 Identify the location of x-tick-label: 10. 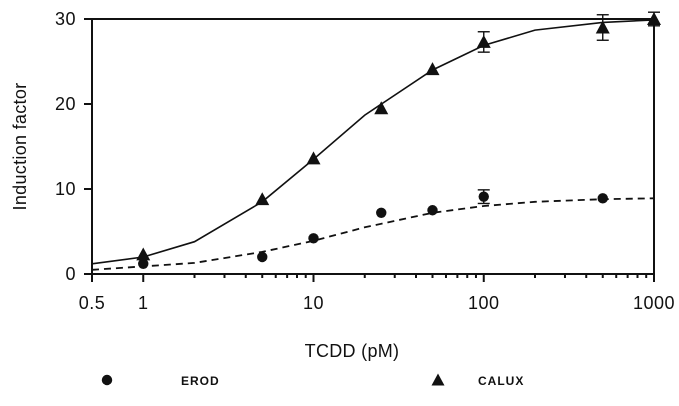
(313, 303).